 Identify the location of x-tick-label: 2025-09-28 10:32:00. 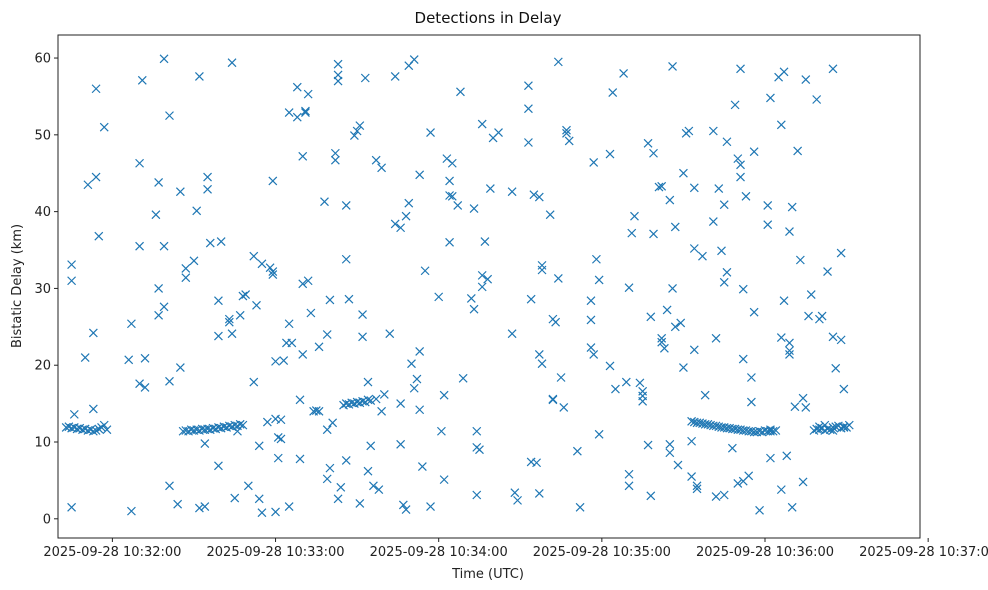
(112, 552).